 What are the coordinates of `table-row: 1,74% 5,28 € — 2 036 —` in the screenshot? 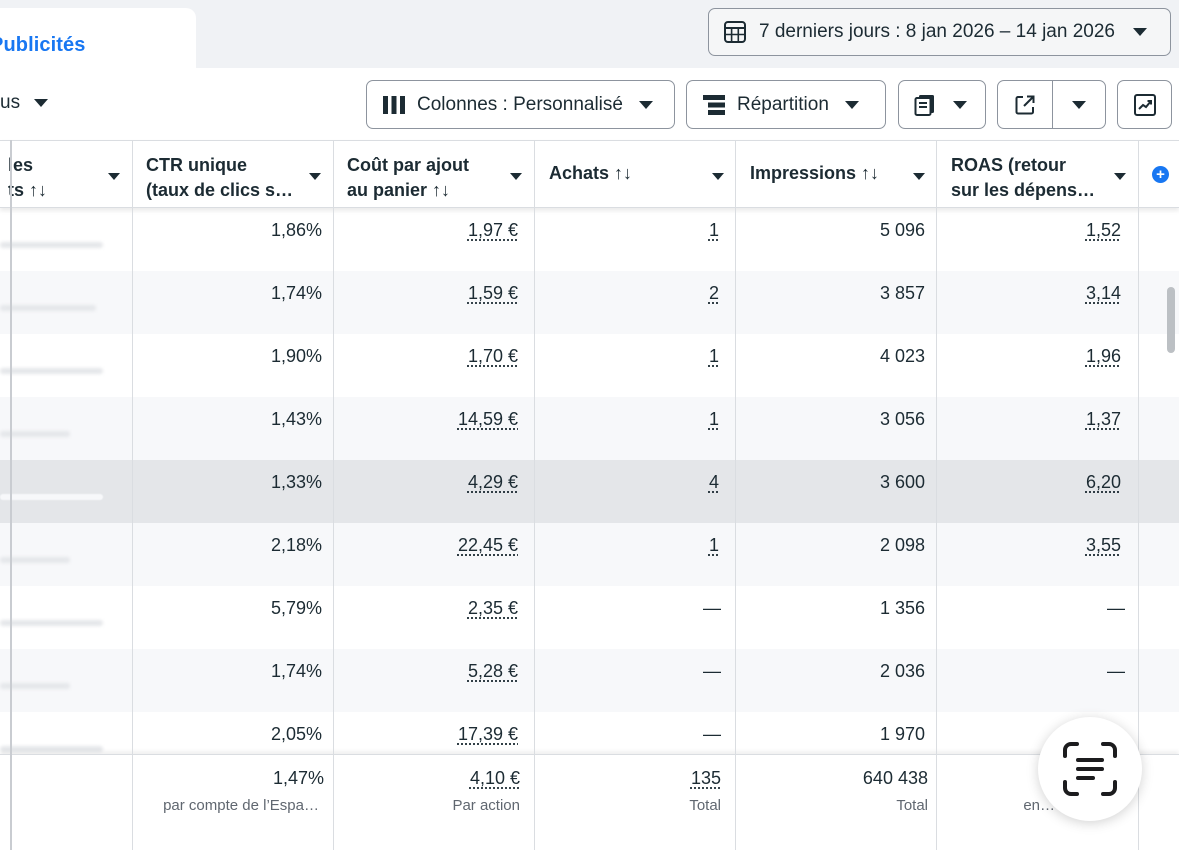 It's located at (589, 680).